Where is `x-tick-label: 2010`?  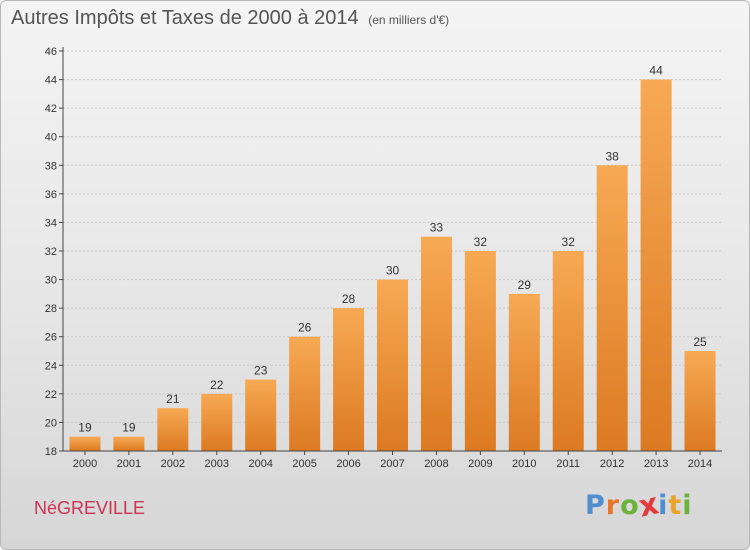
x-tick-label: 2010 is located at coordinates (524, 464).